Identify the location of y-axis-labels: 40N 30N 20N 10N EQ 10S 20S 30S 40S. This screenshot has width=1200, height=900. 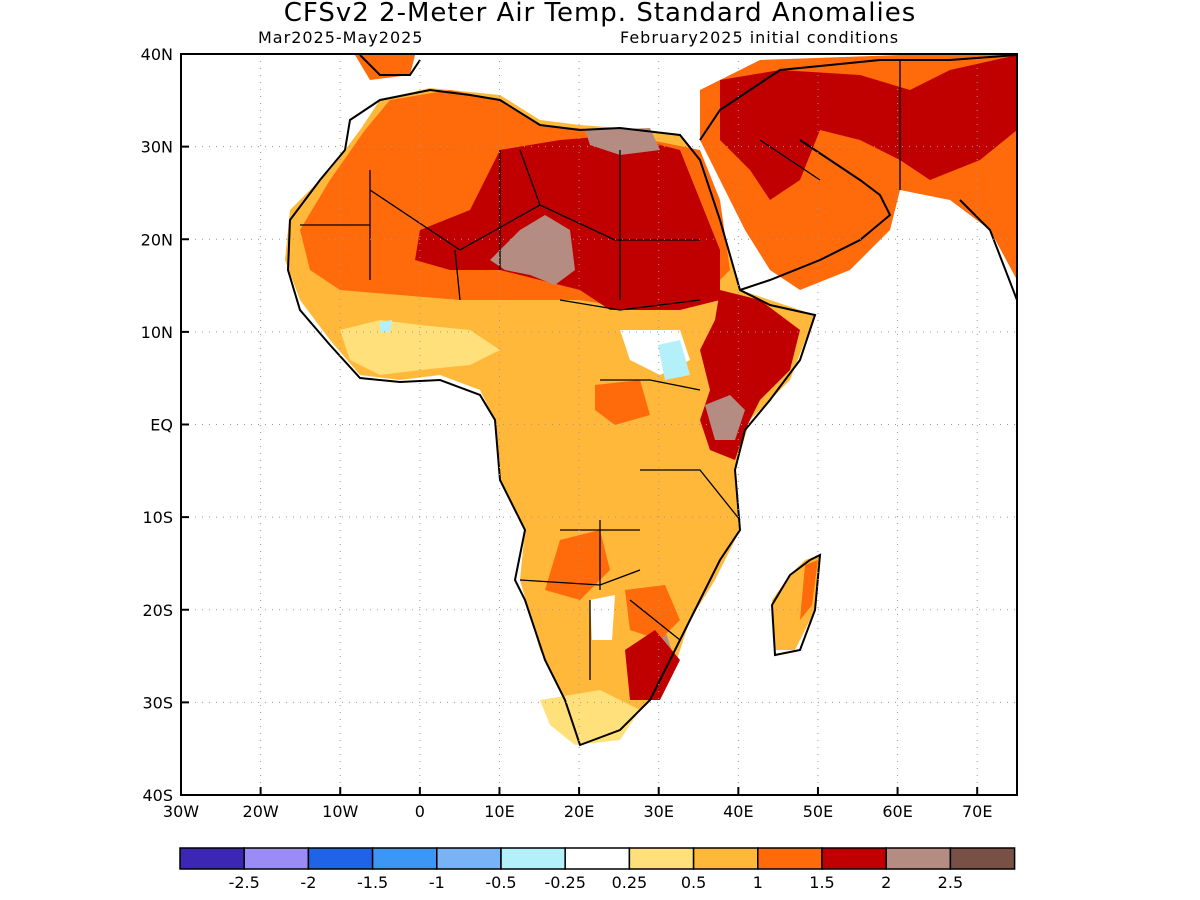
(157, 425).